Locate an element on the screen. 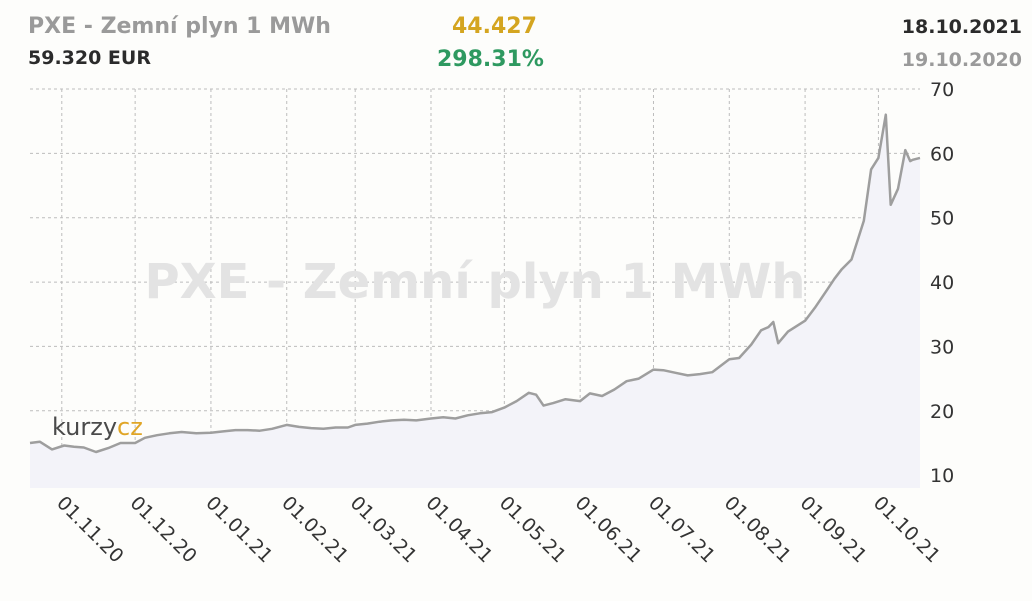  x-tick-label: 01.07.21 is located at coordinates (681, 529).